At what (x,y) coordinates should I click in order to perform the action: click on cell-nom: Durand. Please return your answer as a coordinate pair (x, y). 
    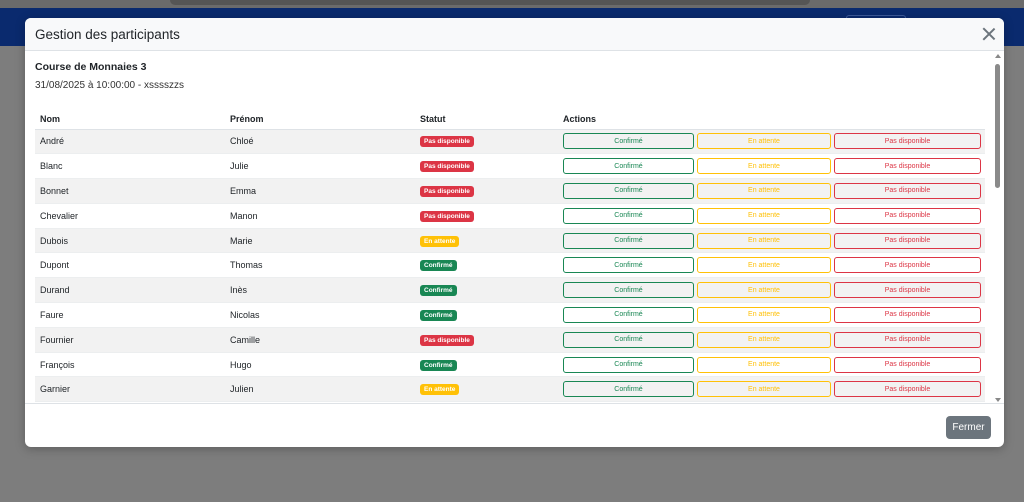
    Looking at the image, I should click on (130, 290).